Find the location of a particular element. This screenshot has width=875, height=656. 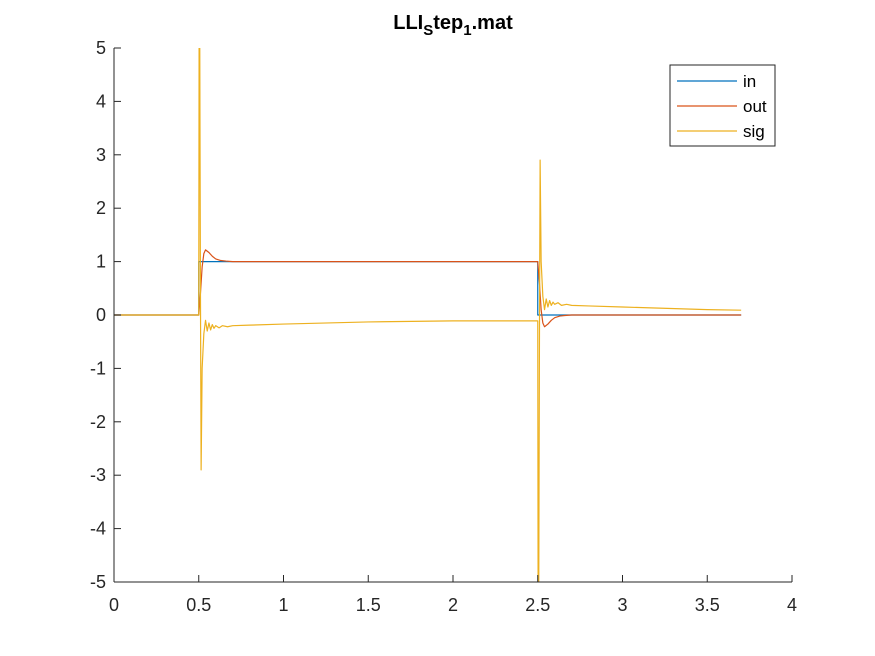

x-tick-label: 1.5 is located at coordinates (368, 605).